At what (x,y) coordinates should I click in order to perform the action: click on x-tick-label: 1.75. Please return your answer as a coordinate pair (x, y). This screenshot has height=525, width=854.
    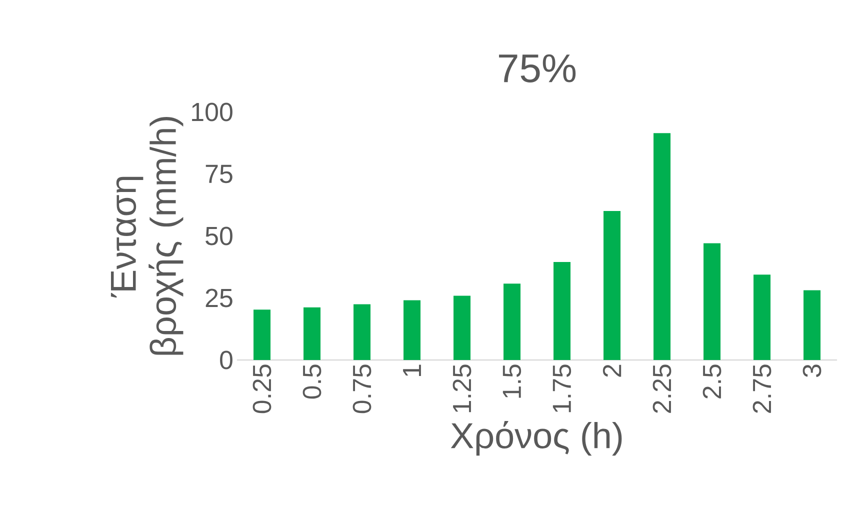
    Looking at the image, I should click on (562, 388).